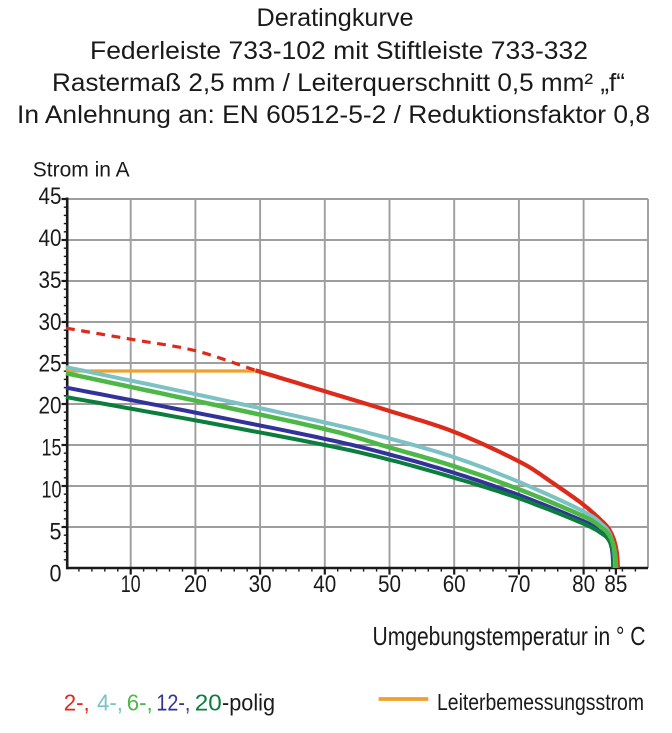  I want to click on svg-text: Deratingkurve, so click(335, 18).